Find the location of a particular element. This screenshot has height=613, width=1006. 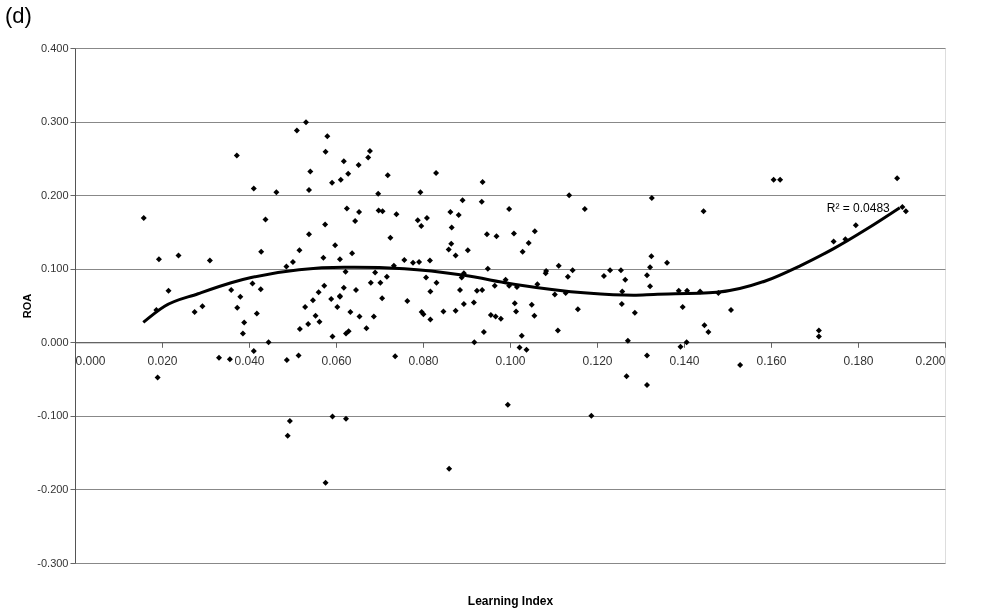

x-axis-title: Learning Index is located at coordinates (510, 600).